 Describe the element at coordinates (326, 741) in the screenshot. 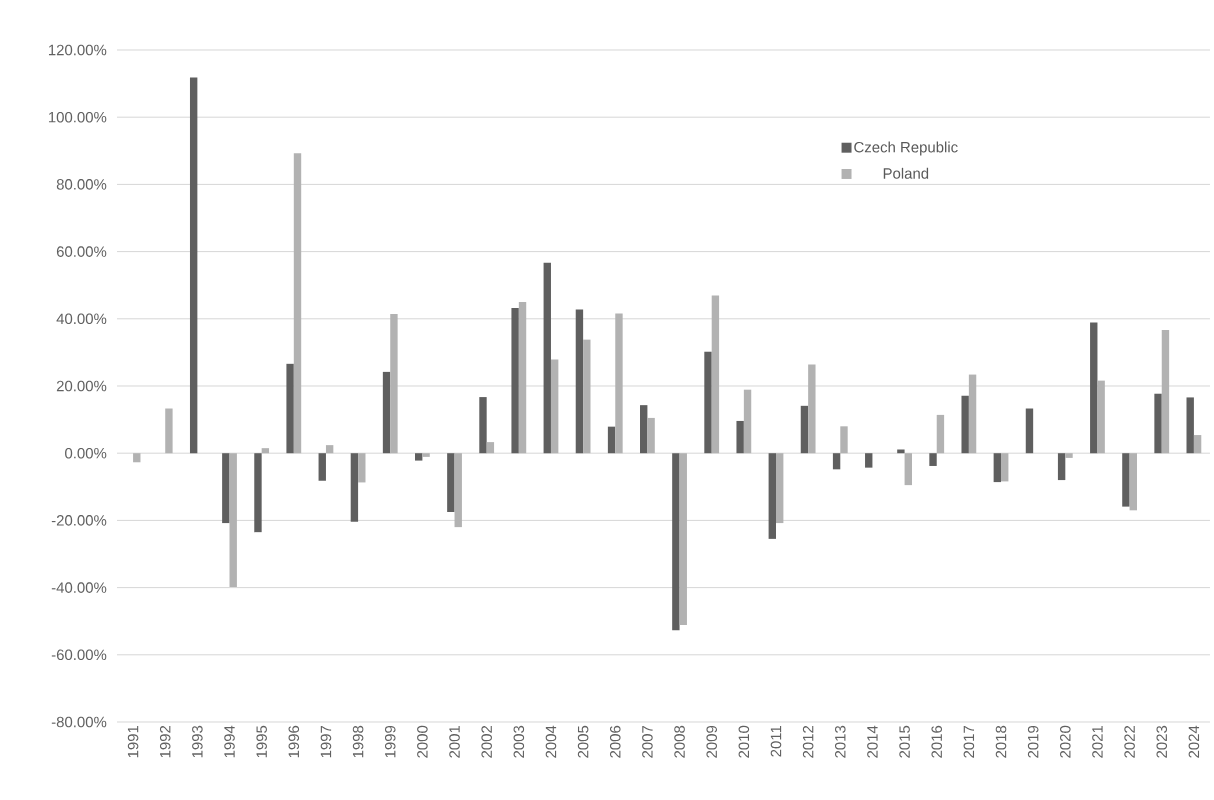

I see `x-tick-label: 1997` at that location.